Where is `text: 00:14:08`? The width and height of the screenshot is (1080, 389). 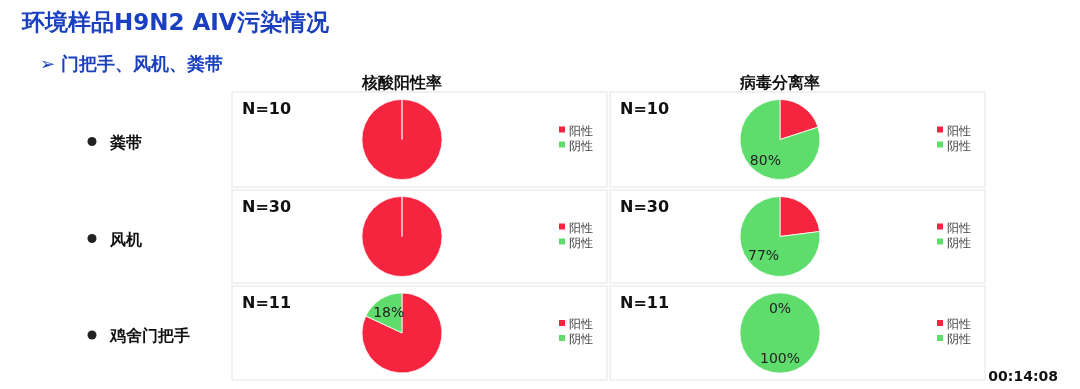
text: 00:14:08 is located at coordinates (1023, 376).